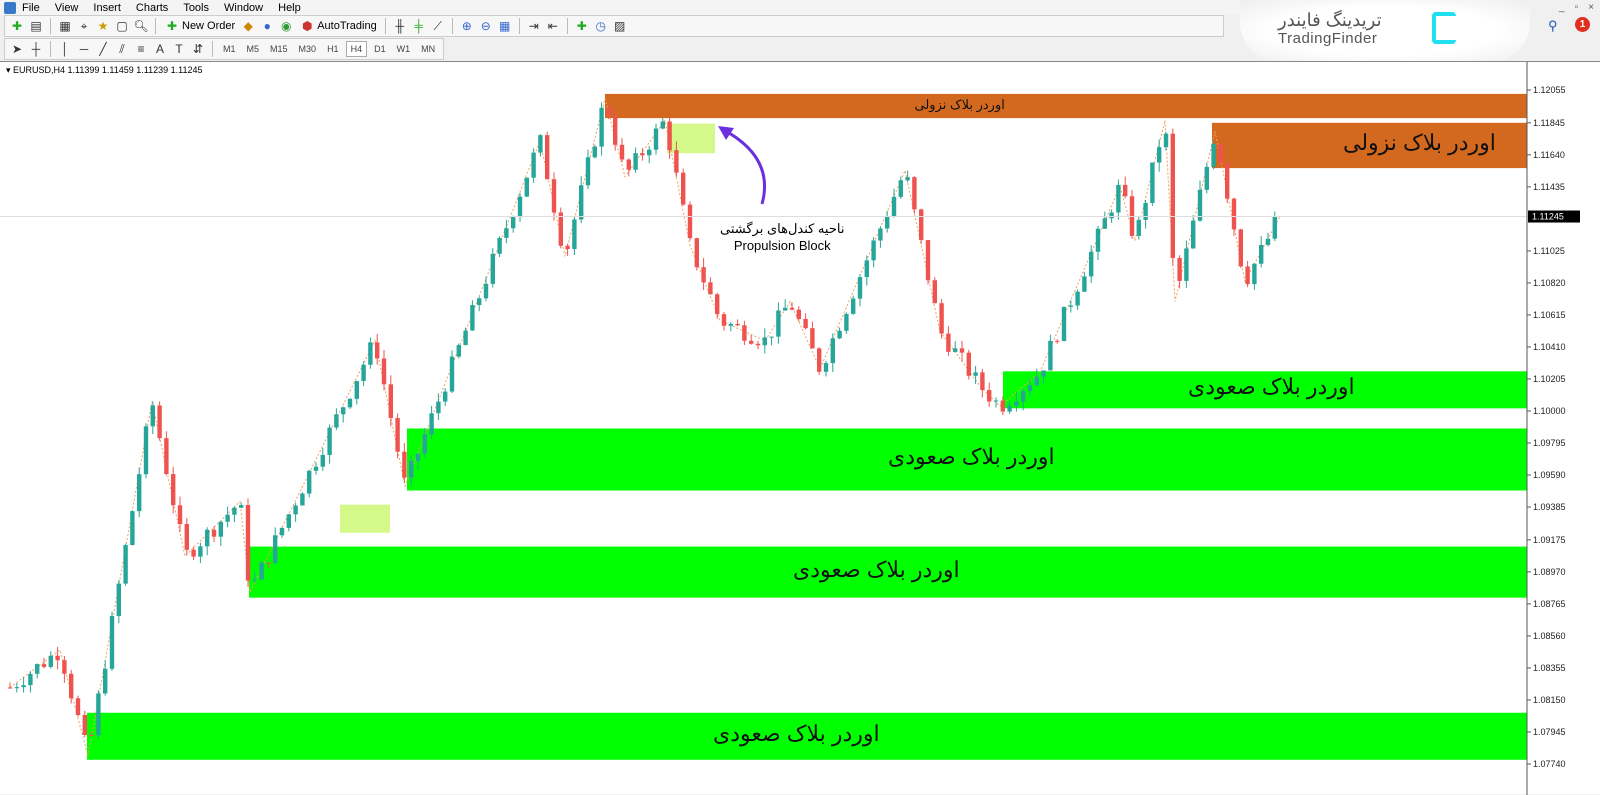 This screenshot has width=1600, height=795. What do you see at coordinates (1562, 7) in the screenshot?
I see `minimize-icon: _` at bounding box center [1562, 7].